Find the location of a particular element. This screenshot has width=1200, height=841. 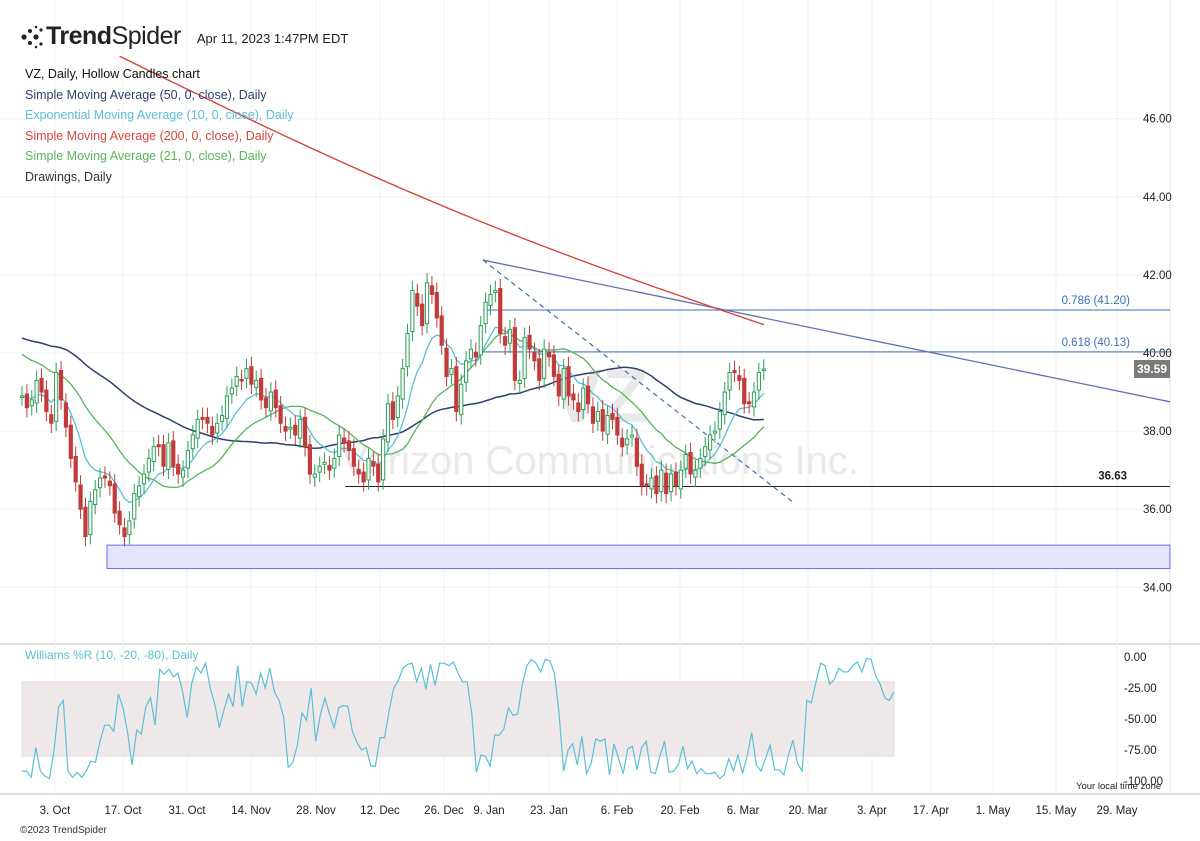

y-tick-label: 42.00 is located at coordinates (1157, 276).